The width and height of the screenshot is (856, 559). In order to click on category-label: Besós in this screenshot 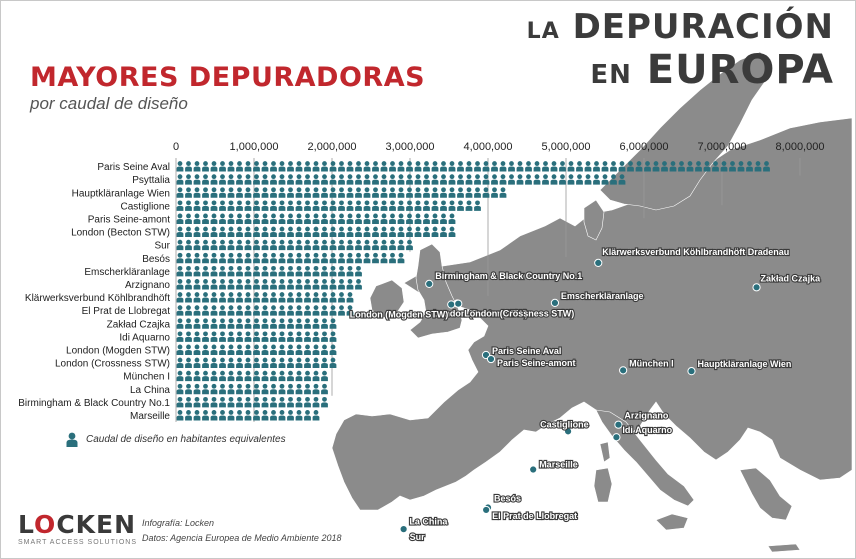, I will do `click(156, 259)`.